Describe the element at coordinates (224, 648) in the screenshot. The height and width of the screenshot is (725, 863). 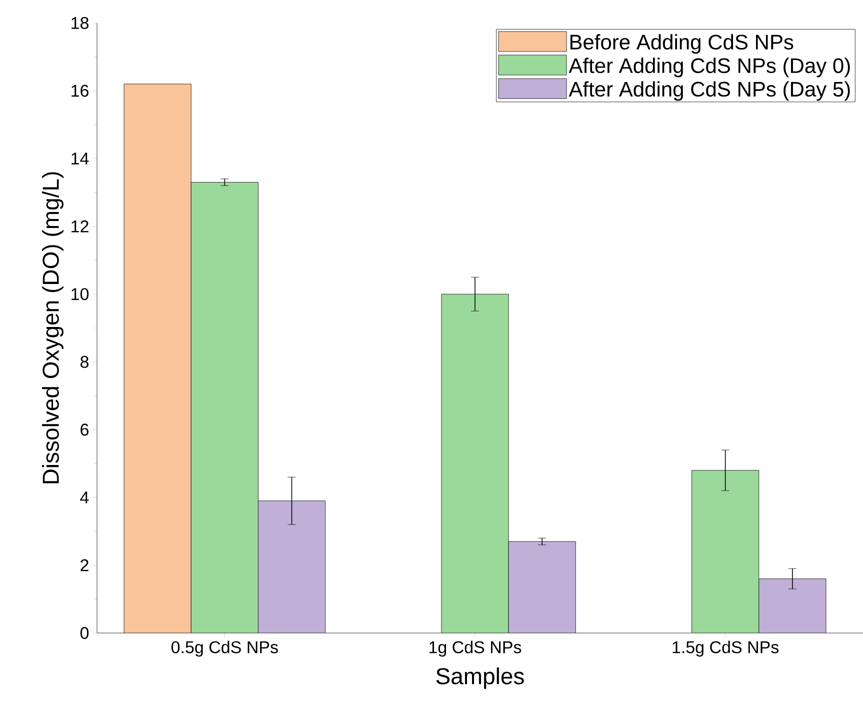
I see `x-tick-label: 0.5g CdS NPs` at that location.